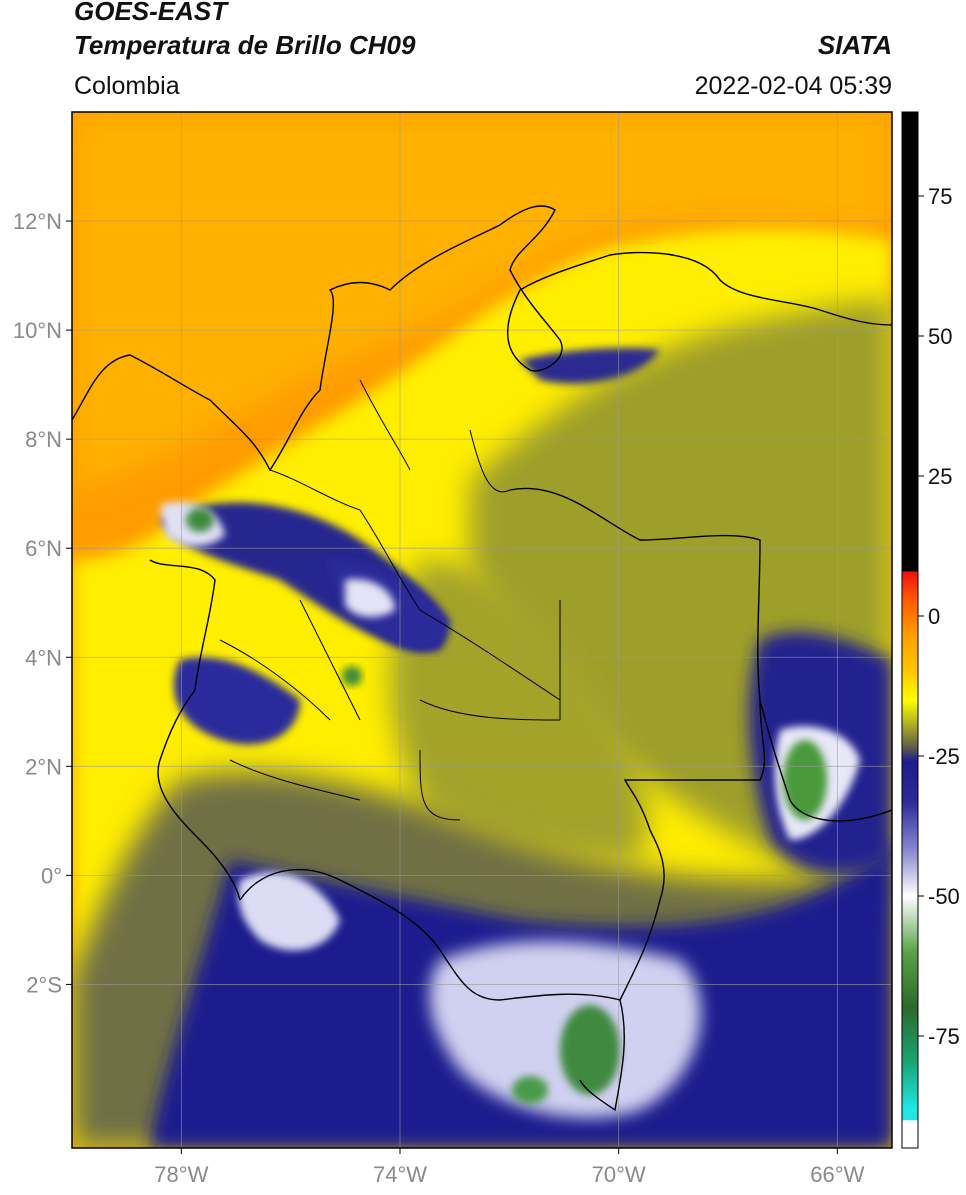 Image resolution: width=966 pixels, height=1195 pixels. I want to click on lat-tick-label: 2°N, so click(43, 766).